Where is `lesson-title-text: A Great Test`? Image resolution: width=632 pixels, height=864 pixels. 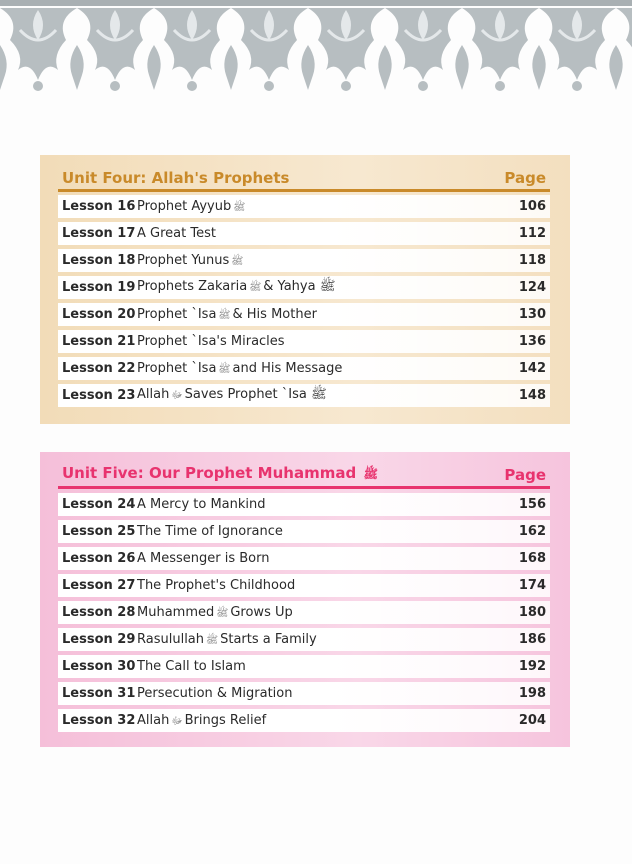
lesson-title-text: A Great Test is located at coordinates (176, 233).